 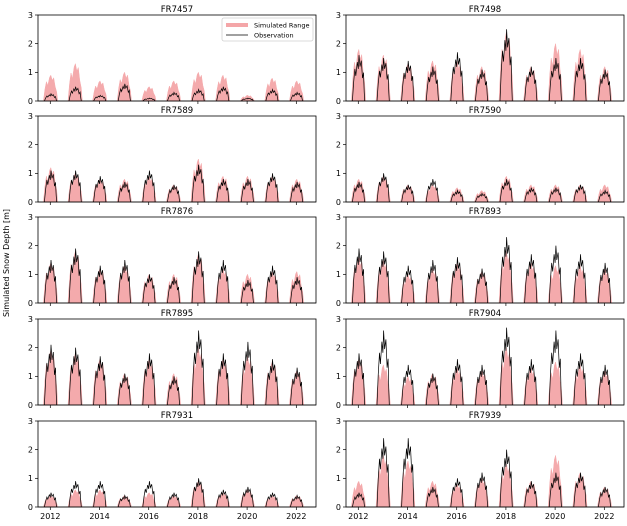 What do you see at coordinates (50, 516) in the screenshot?
I see `x-tick-label-2012: 2012` at bounding box center [50, 516].